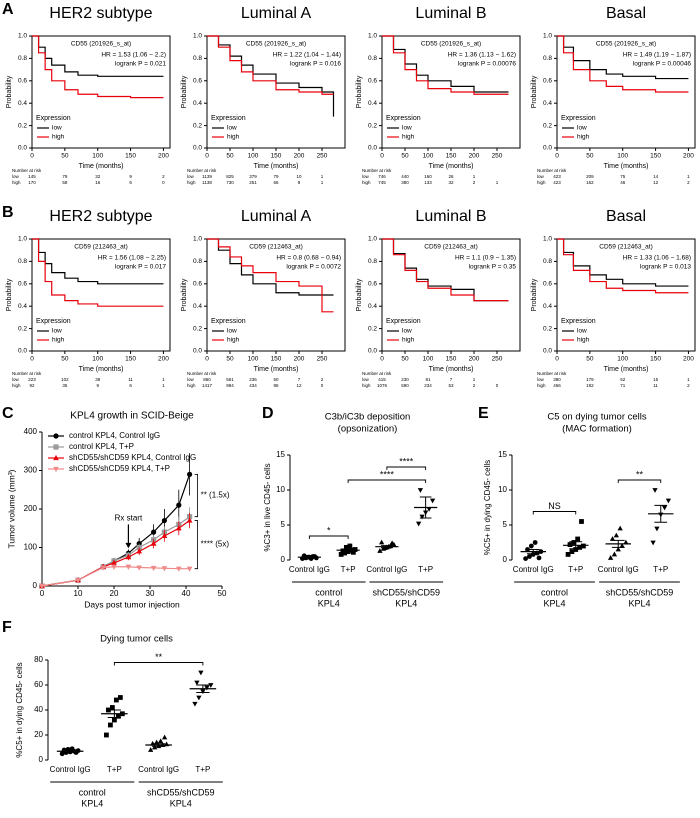  Describe the element at coordinates (382, 379) in the screenshot. I see `risk-value: 415` at that location.